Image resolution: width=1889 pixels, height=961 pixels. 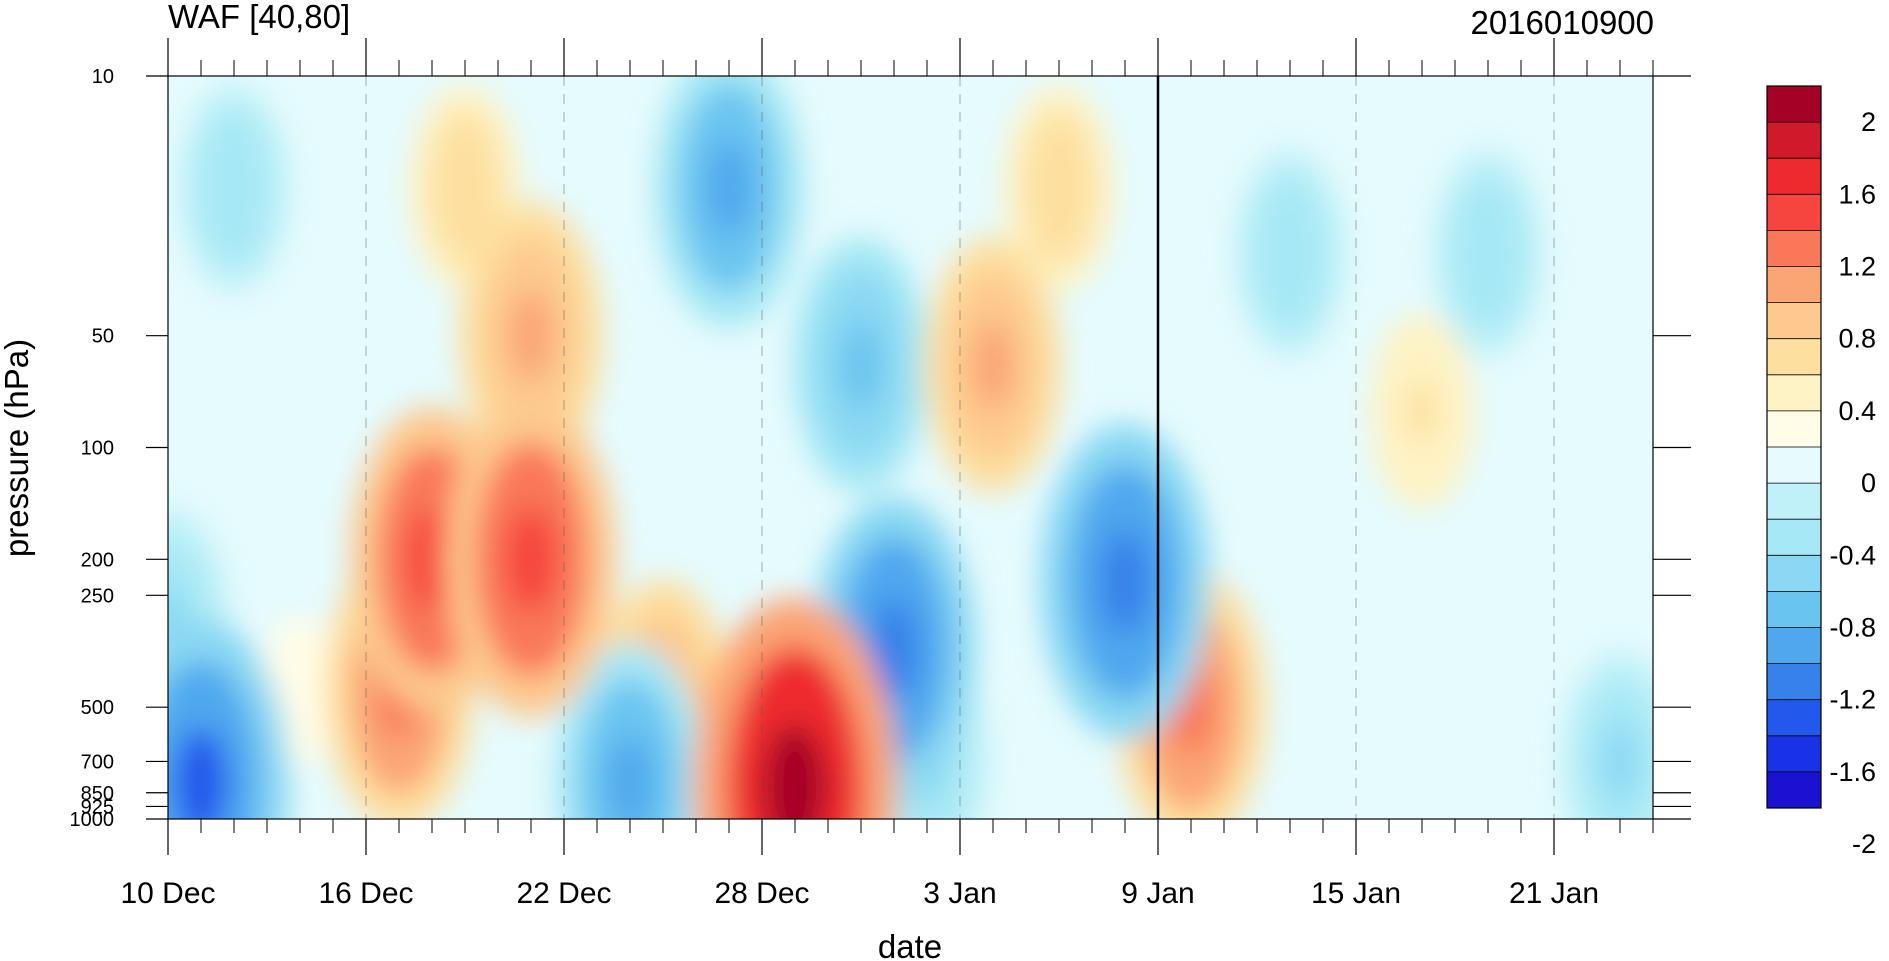 What do you see at coordinates (259, 17) in the screenshot?
I see `chart-title: WAF [40,80]` at bounding box center [259, 17].